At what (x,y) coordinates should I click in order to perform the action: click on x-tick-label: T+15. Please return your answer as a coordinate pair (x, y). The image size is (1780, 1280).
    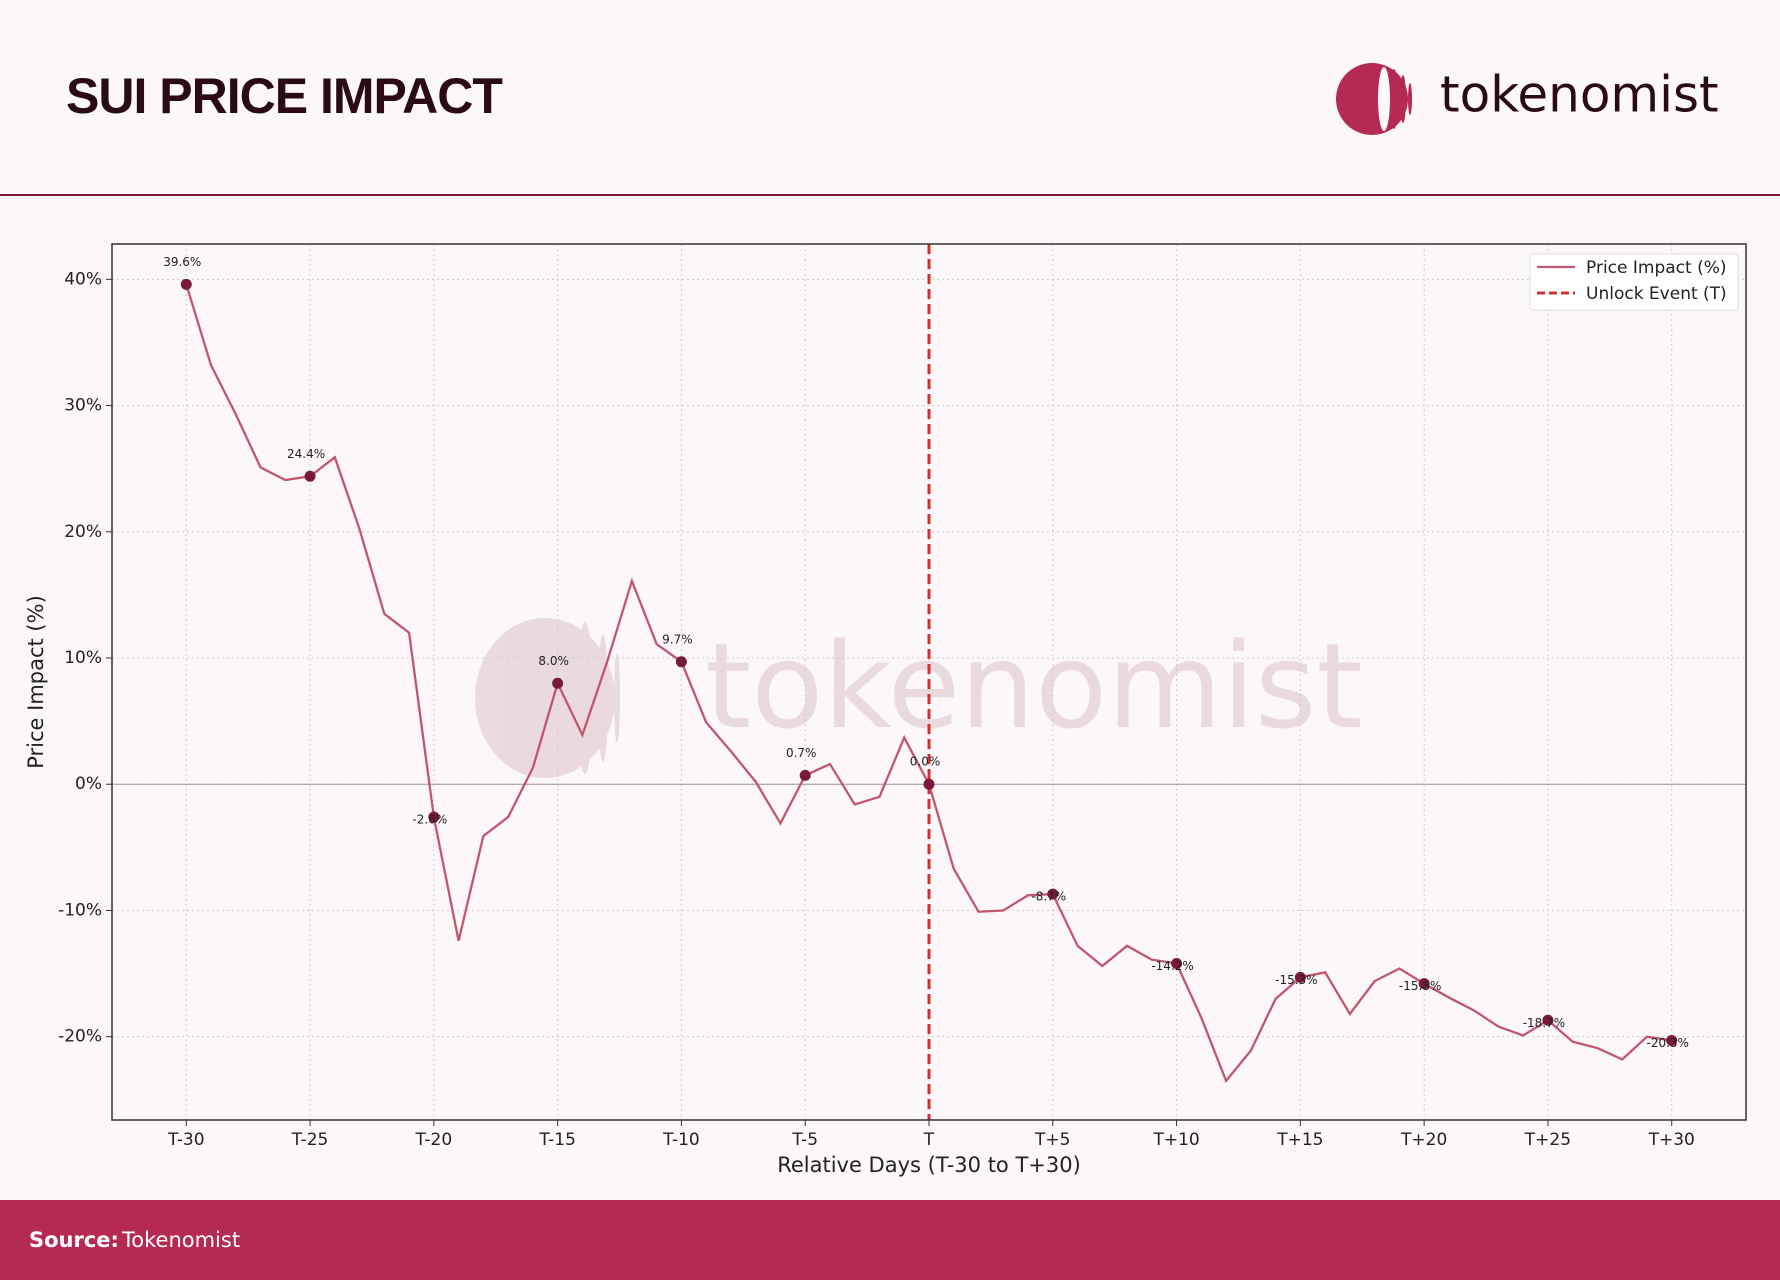
    Looking at the image, I should click on (1299, 1140).